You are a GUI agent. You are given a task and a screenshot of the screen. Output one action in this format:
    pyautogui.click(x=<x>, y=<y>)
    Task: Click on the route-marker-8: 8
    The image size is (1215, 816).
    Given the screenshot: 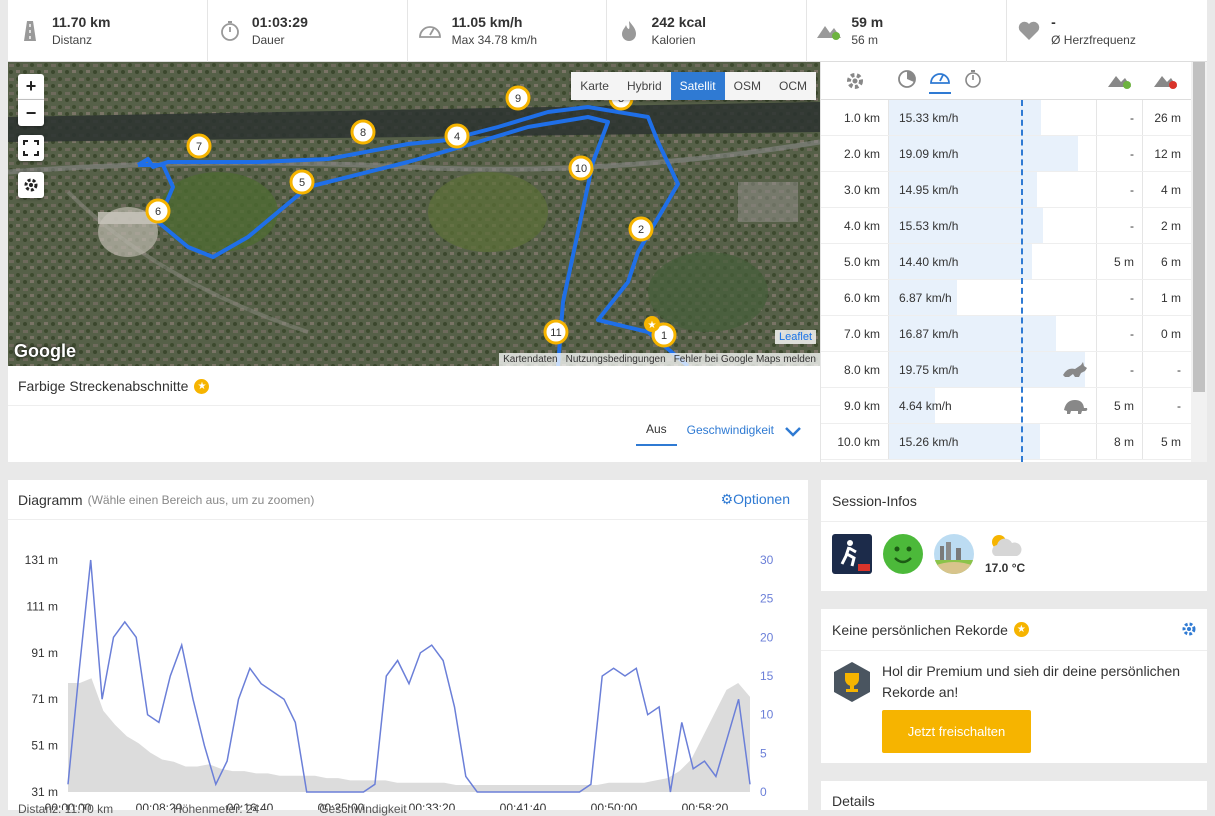 What is the action you would take?
    pyautogui.click(x=363, y=132)
    